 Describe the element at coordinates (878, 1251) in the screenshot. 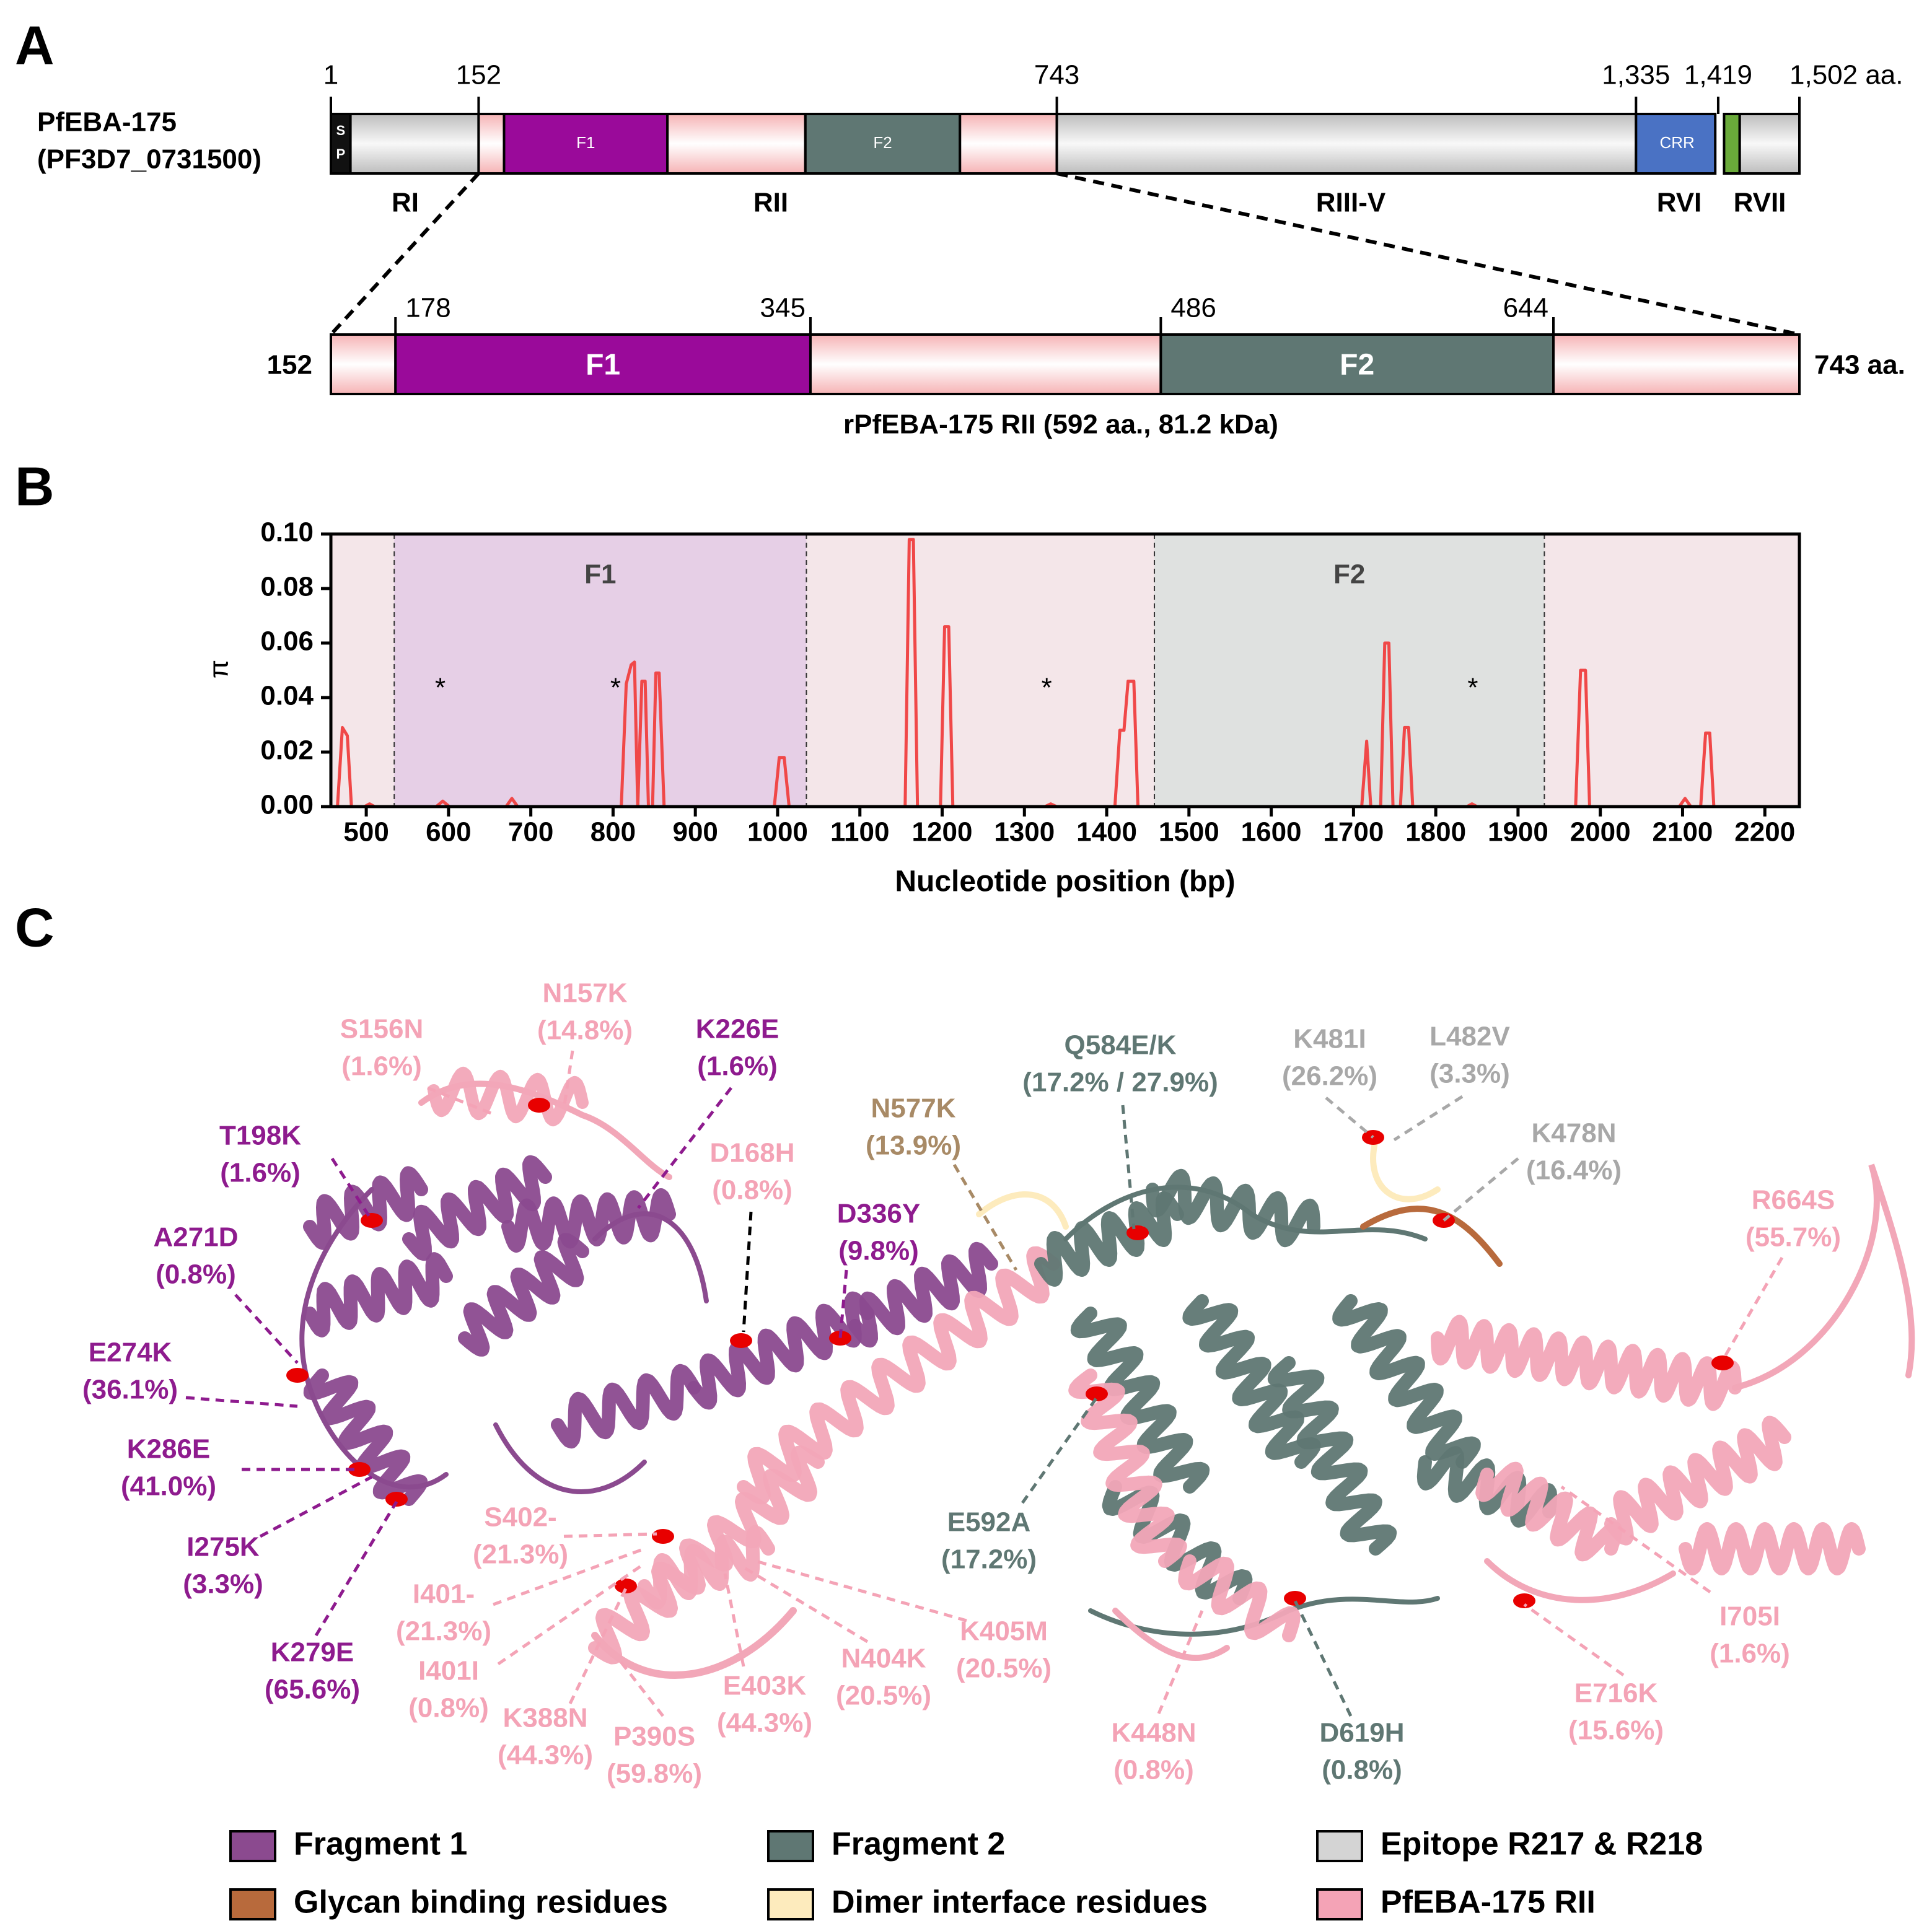

I see `mutation-frequency: (9.8%)` at that location.